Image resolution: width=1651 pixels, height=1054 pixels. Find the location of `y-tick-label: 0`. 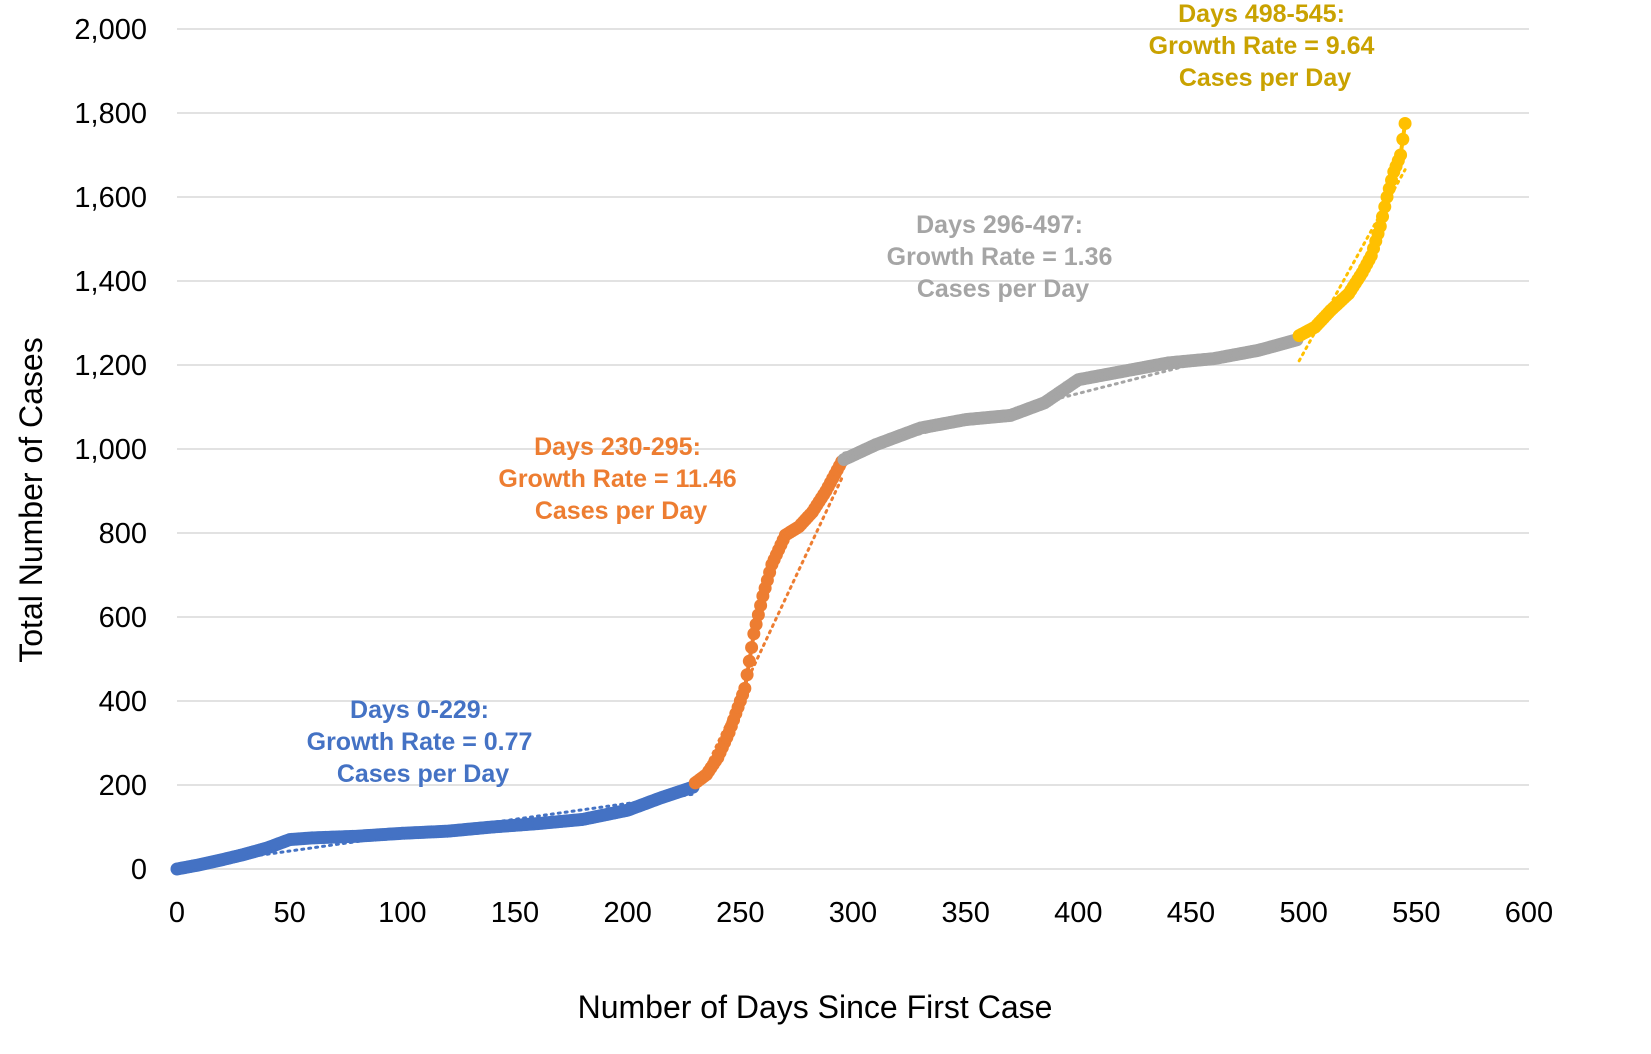

y-tick-label: 0 is located at coordinates (139, 870).